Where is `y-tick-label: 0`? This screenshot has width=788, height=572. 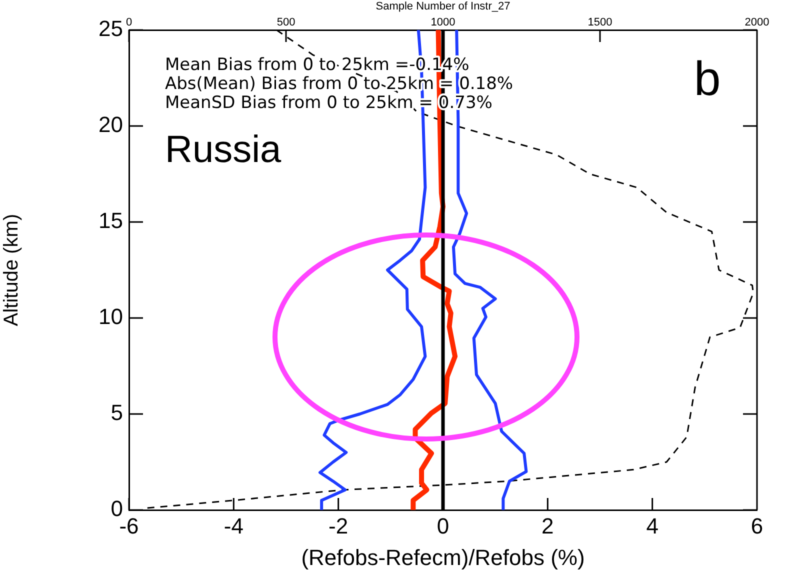
y-tick-label: 0 is located at coordinates (116, 509).